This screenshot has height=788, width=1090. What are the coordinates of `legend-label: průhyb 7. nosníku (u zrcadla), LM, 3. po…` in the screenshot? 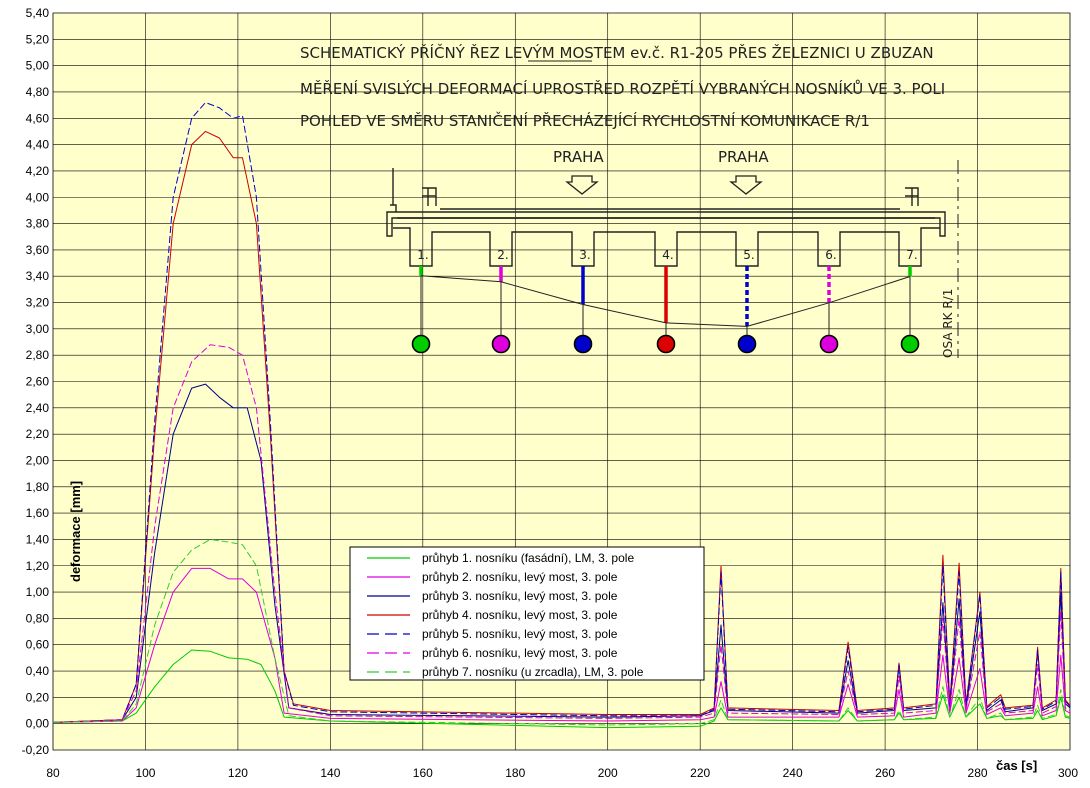 It's located at (533, 672).